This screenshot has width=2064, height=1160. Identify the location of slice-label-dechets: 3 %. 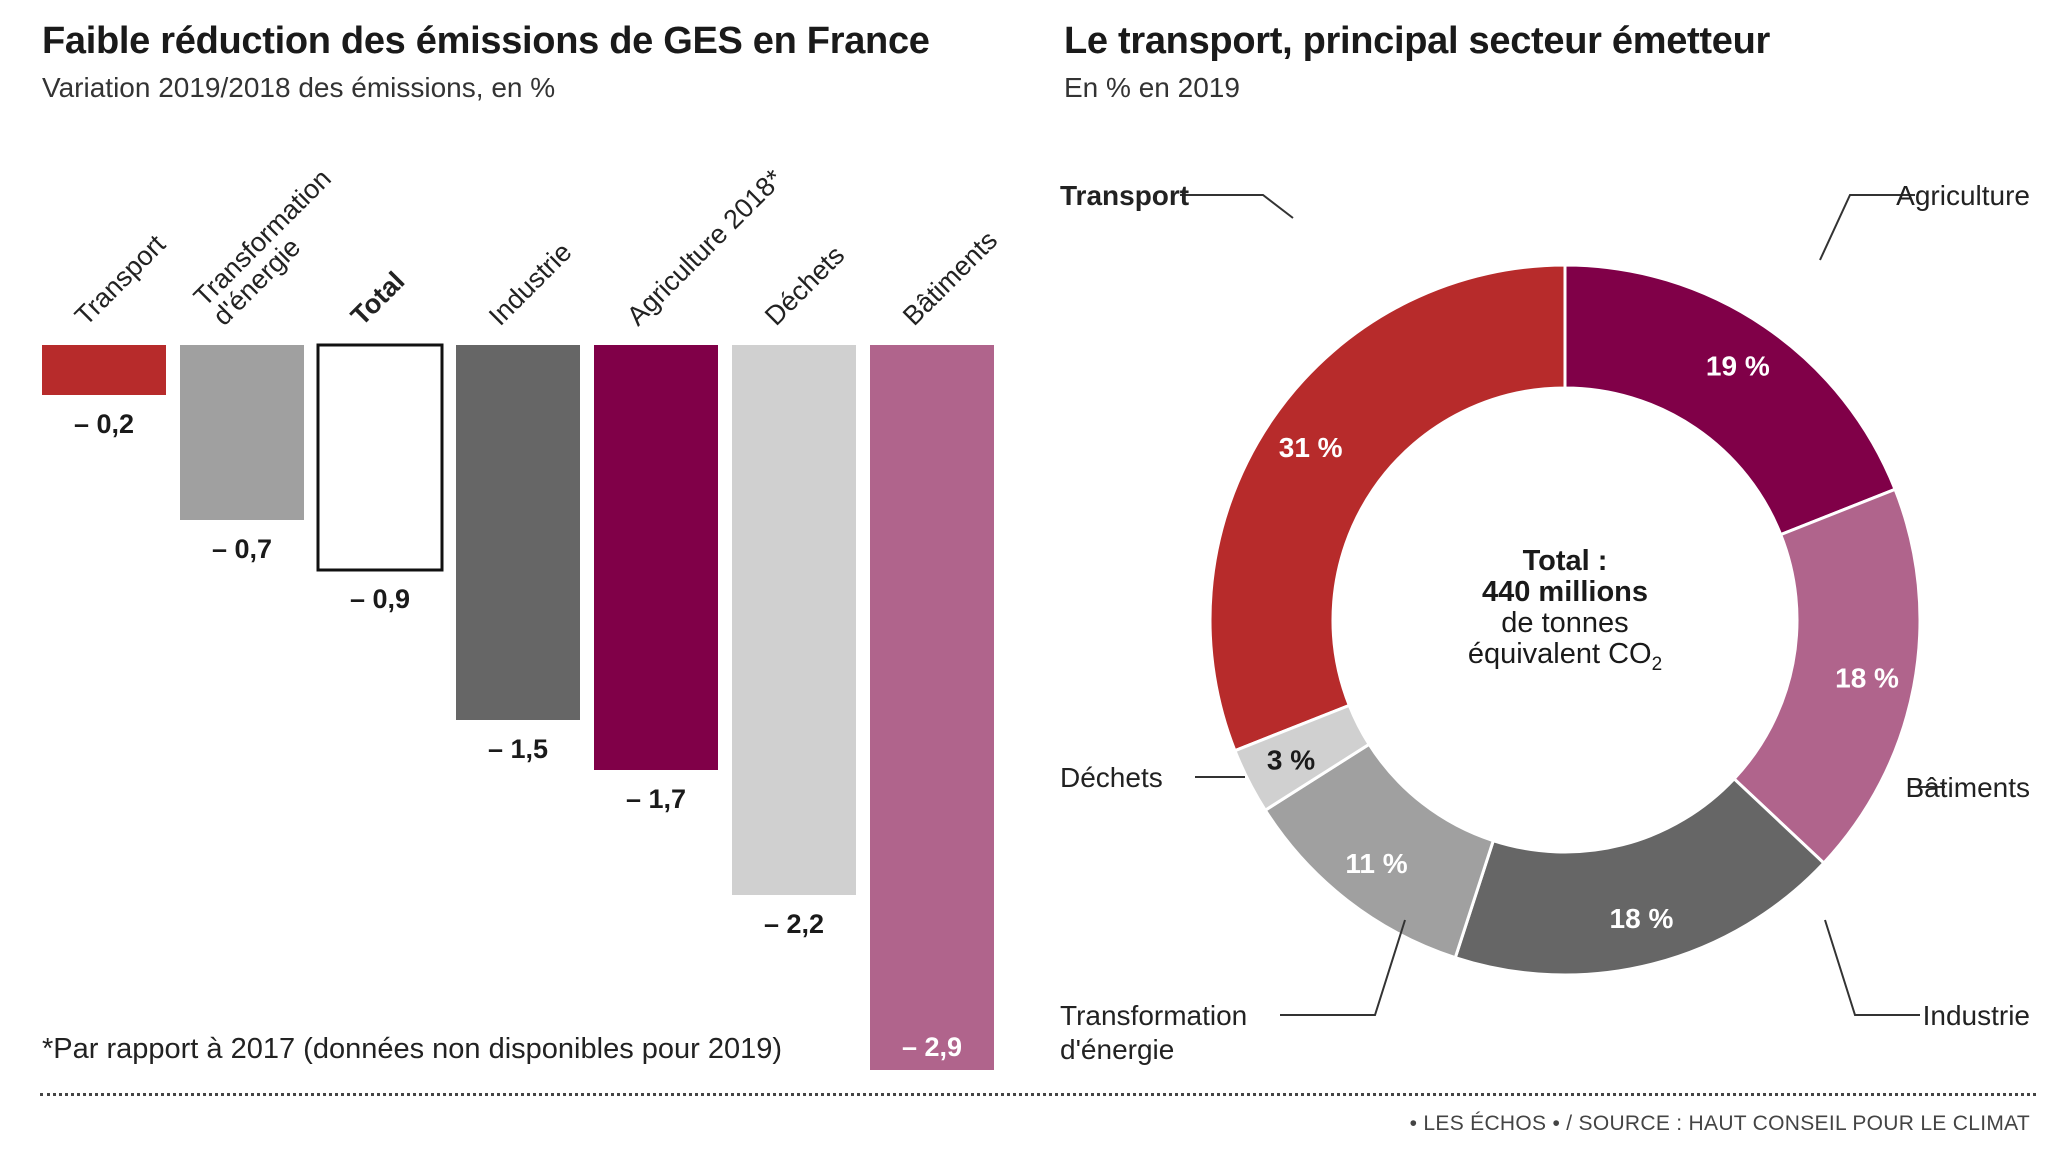
(1291, 760).